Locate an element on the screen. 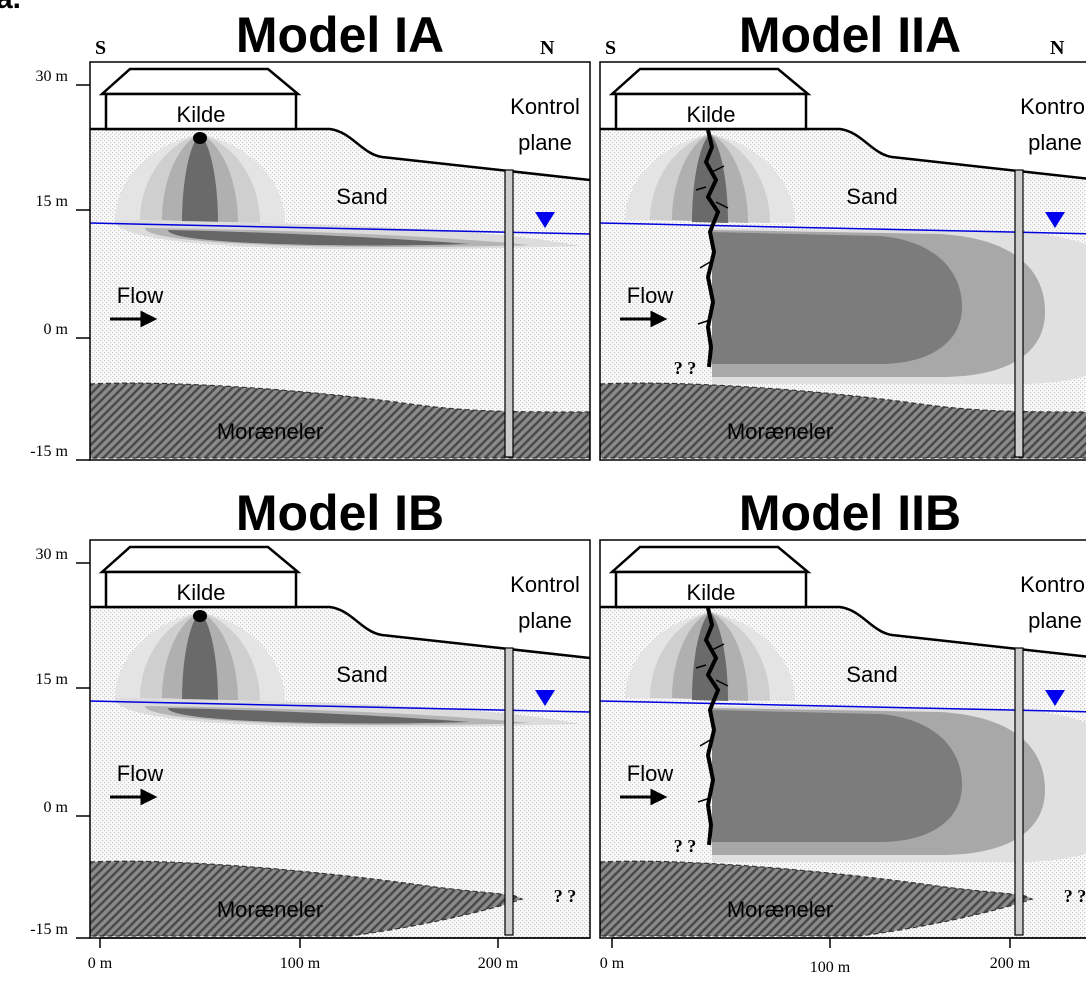  panel-title: Model IB is located at coordinates (340, 513).